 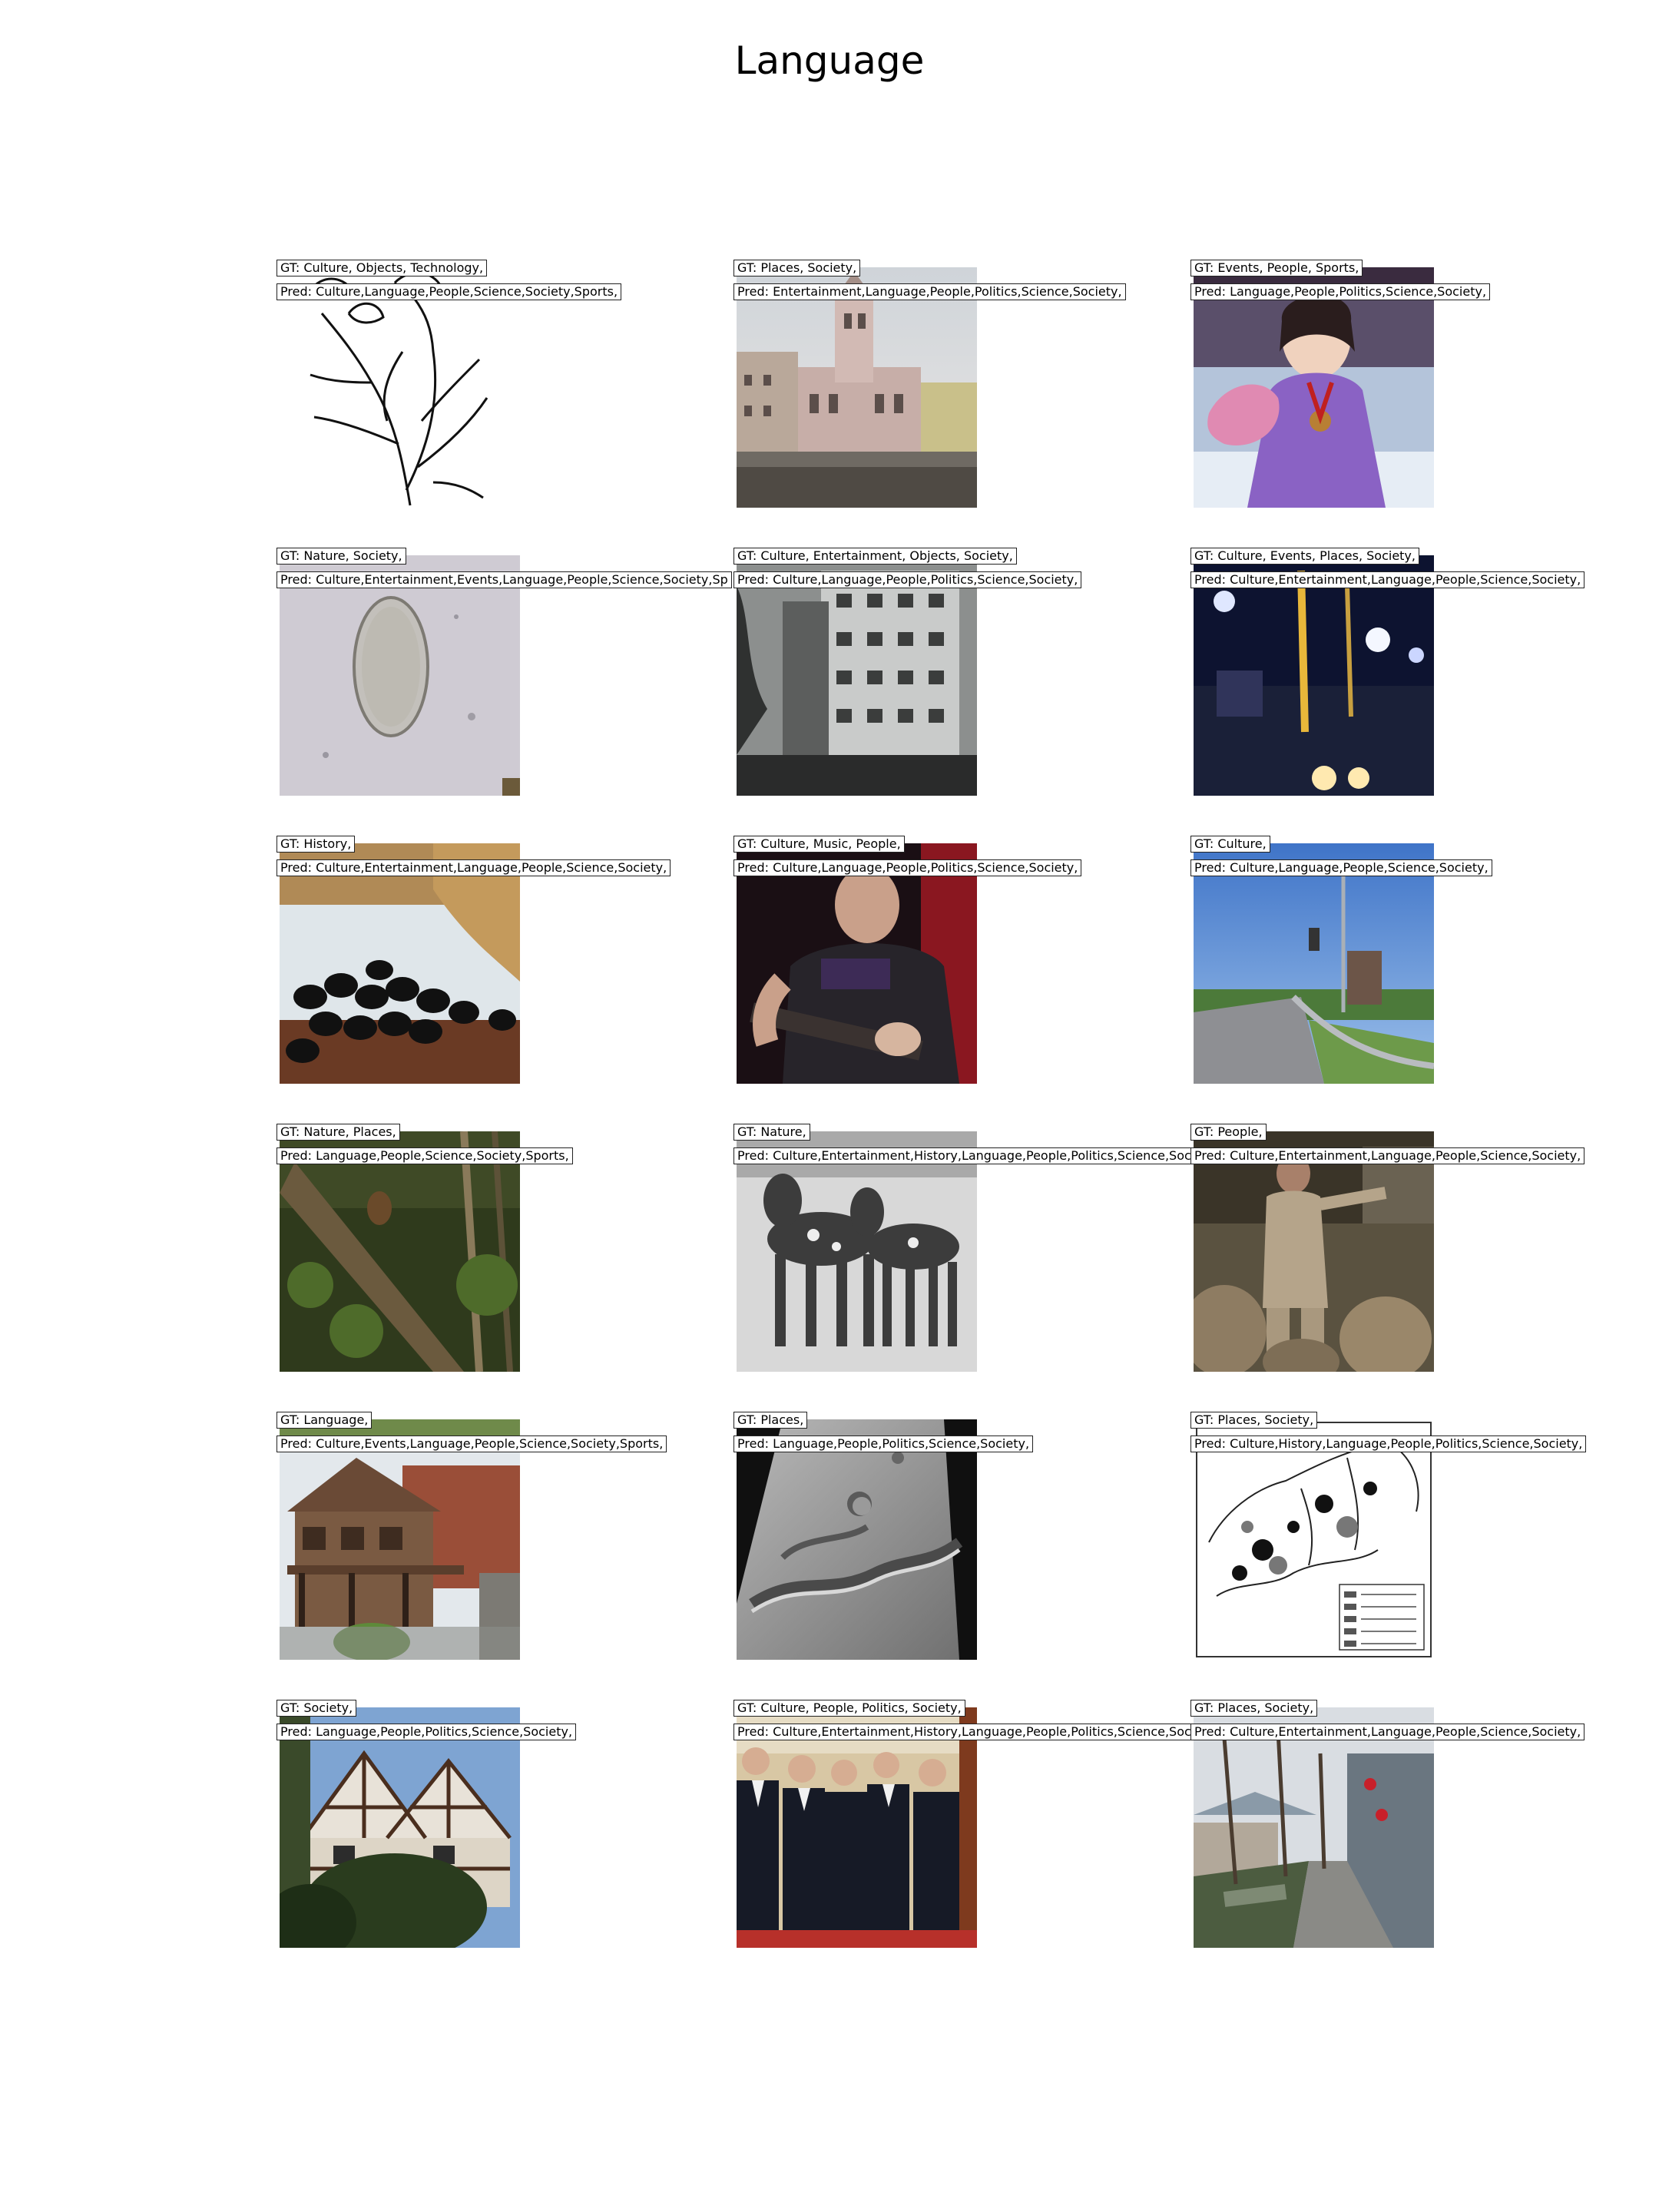 I want to click on tudor-house-image, so click(x=400, y=1828).